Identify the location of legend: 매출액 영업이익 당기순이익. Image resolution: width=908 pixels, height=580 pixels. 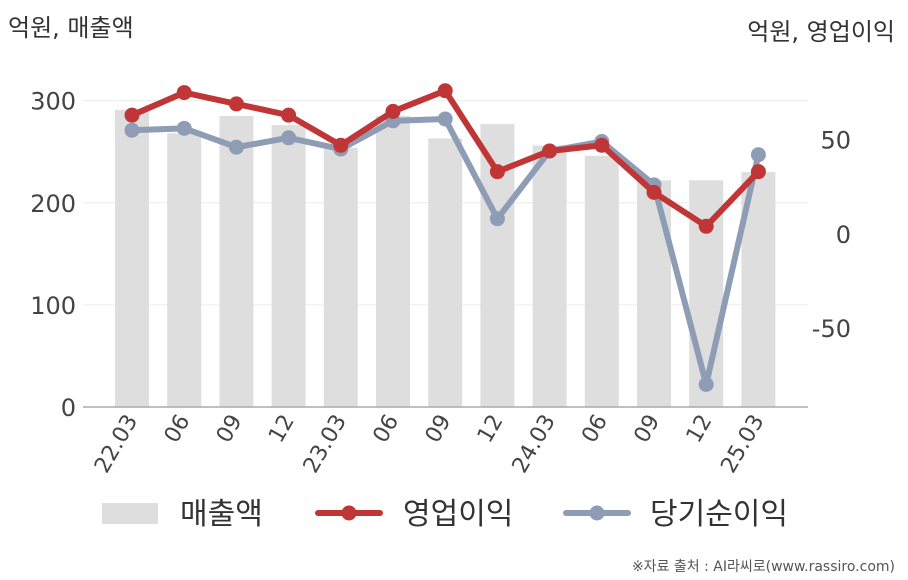
(445, 514).